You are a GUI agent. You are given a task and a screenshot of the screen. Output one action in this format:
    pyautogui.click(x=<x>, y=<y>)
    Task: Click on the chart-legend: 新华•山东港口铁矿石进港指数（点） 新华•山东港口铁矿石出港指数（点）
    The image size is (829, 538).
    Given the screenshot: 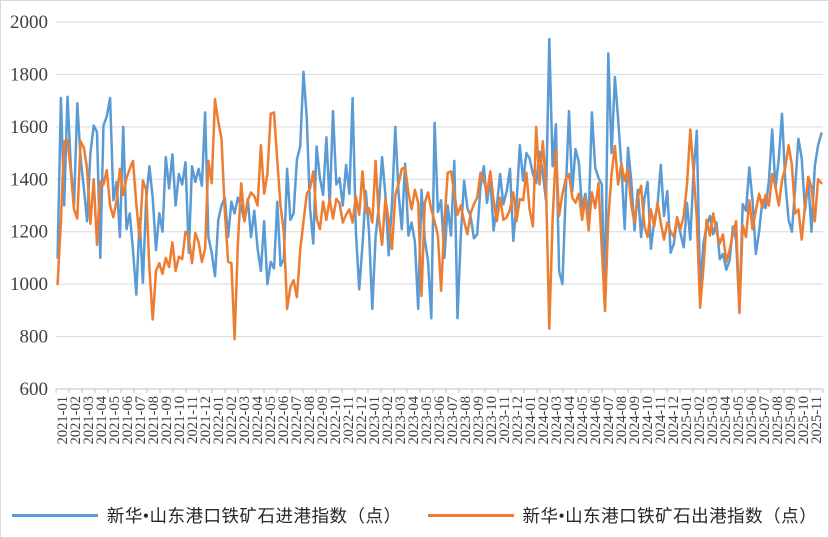 What is the action you would take?
    pyautogui.click(x=414, y=515)
    